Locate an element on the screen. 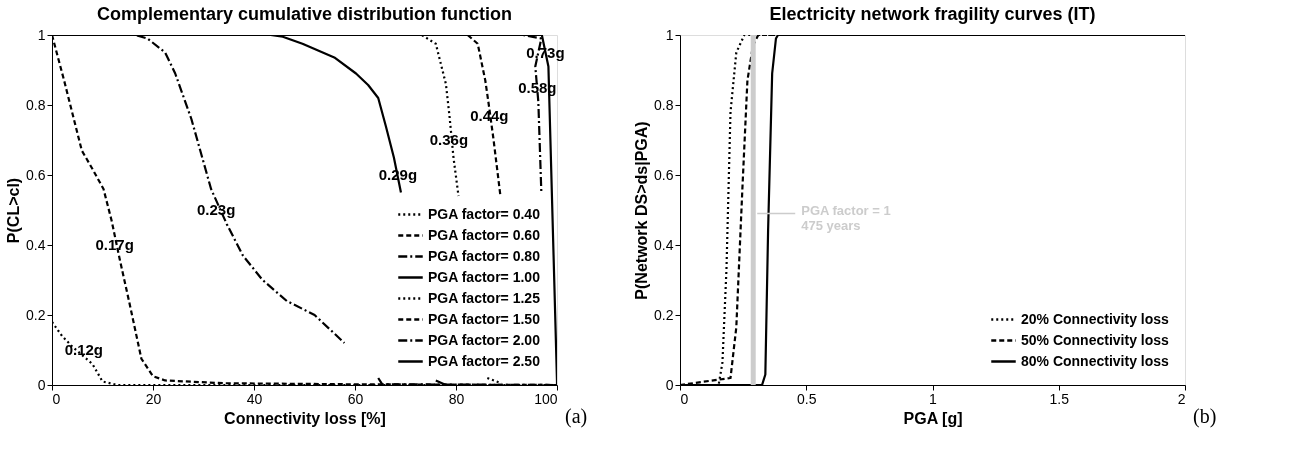  x-tick-label: 2 is located at coordinates (1181, 398).